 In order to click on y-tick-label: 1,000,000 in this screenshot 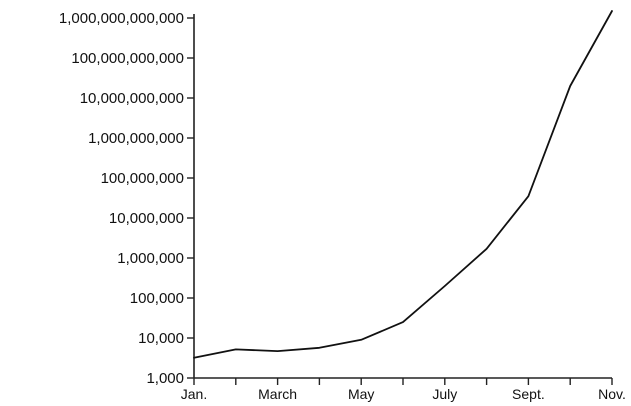, I will do `click(150, 258)`.